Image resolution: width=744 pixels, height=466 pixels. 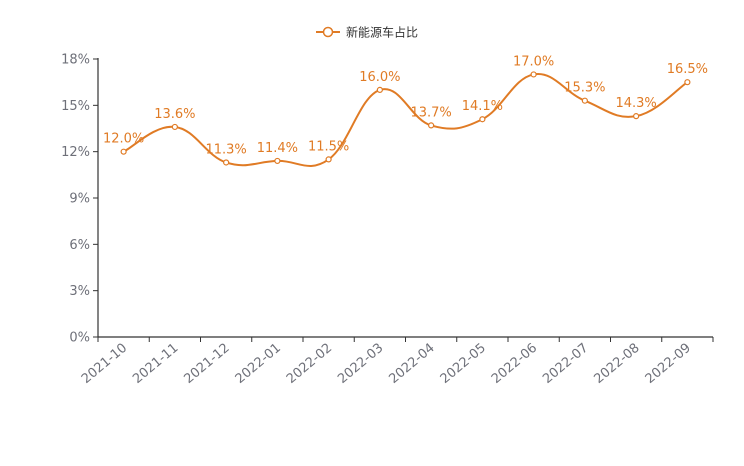 What do you see at coordinates (565, 364) in the screenshot?
I see `x-tick-label: 2022-07` at bounding box center [565, 364].